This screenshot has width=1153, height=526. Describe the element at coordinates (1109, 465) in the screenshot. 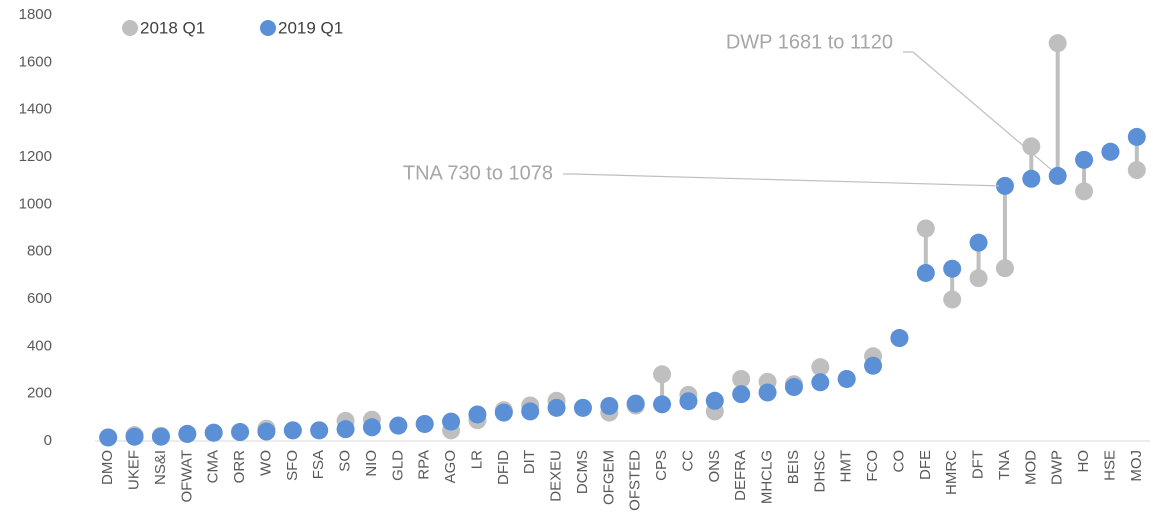

I see `x-tick-label: HSE` at that location.